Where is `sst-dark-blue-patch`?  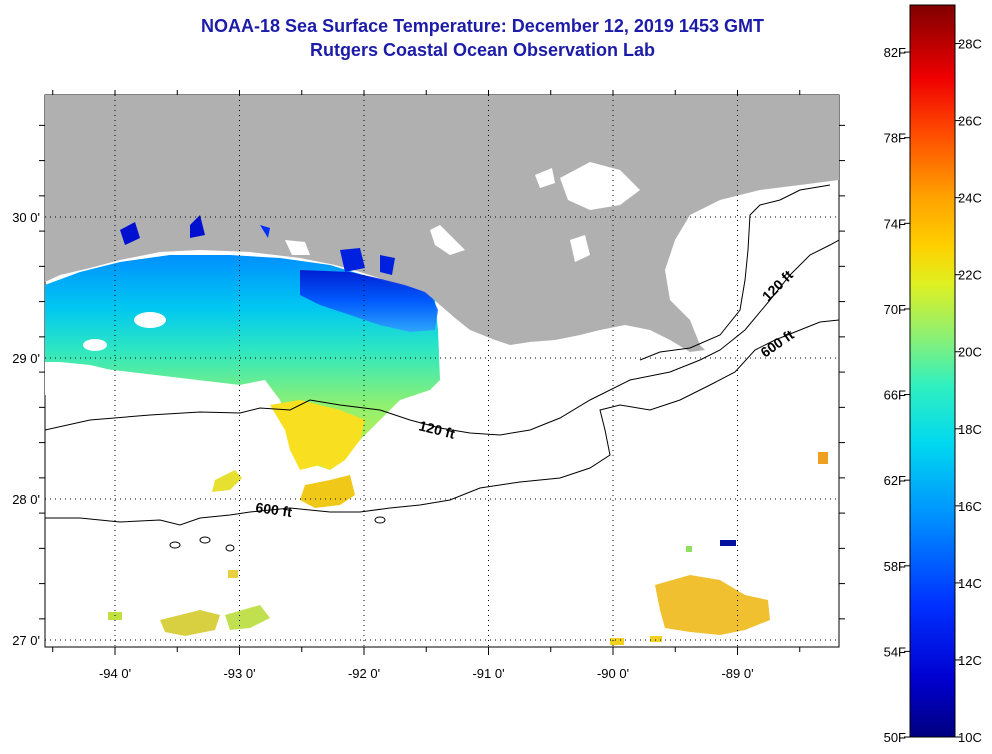
sst-dark-blue-patch is located at coordinates (369, 301).